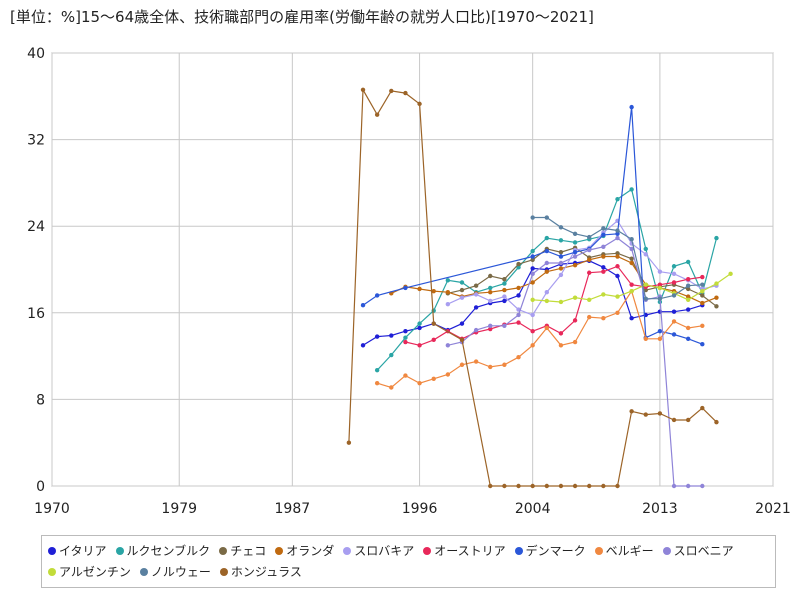  What do you see at coordinates (168, 551) in the screenshot?
I see `legend-label: ルクセンブルク` at bounding box center [168, 551].